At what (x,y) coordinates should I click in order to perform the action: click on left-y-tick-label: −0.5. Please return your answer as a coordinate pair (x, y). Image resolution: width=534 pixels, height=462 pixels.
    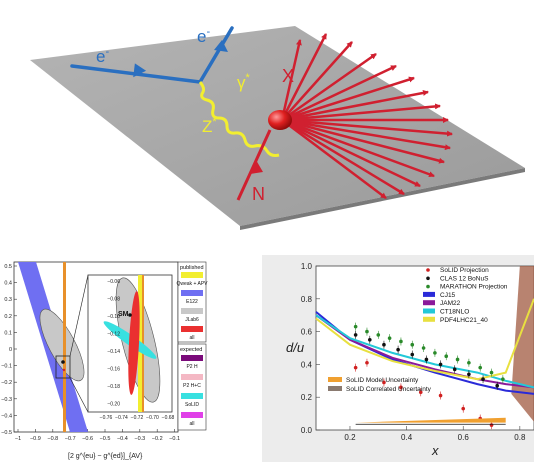
    Looking at the image, I should click on (6, 433).